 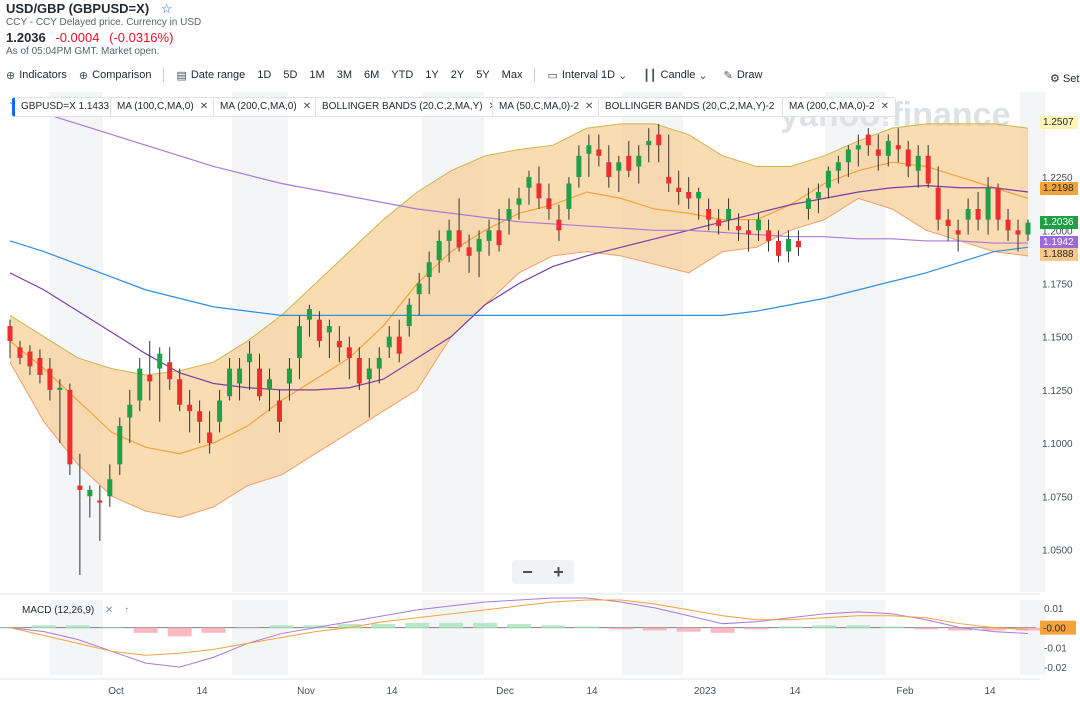 I want to click on subtitle: CCY - CCY Delayed price. Currency in USD, so click(x=104, y=22).